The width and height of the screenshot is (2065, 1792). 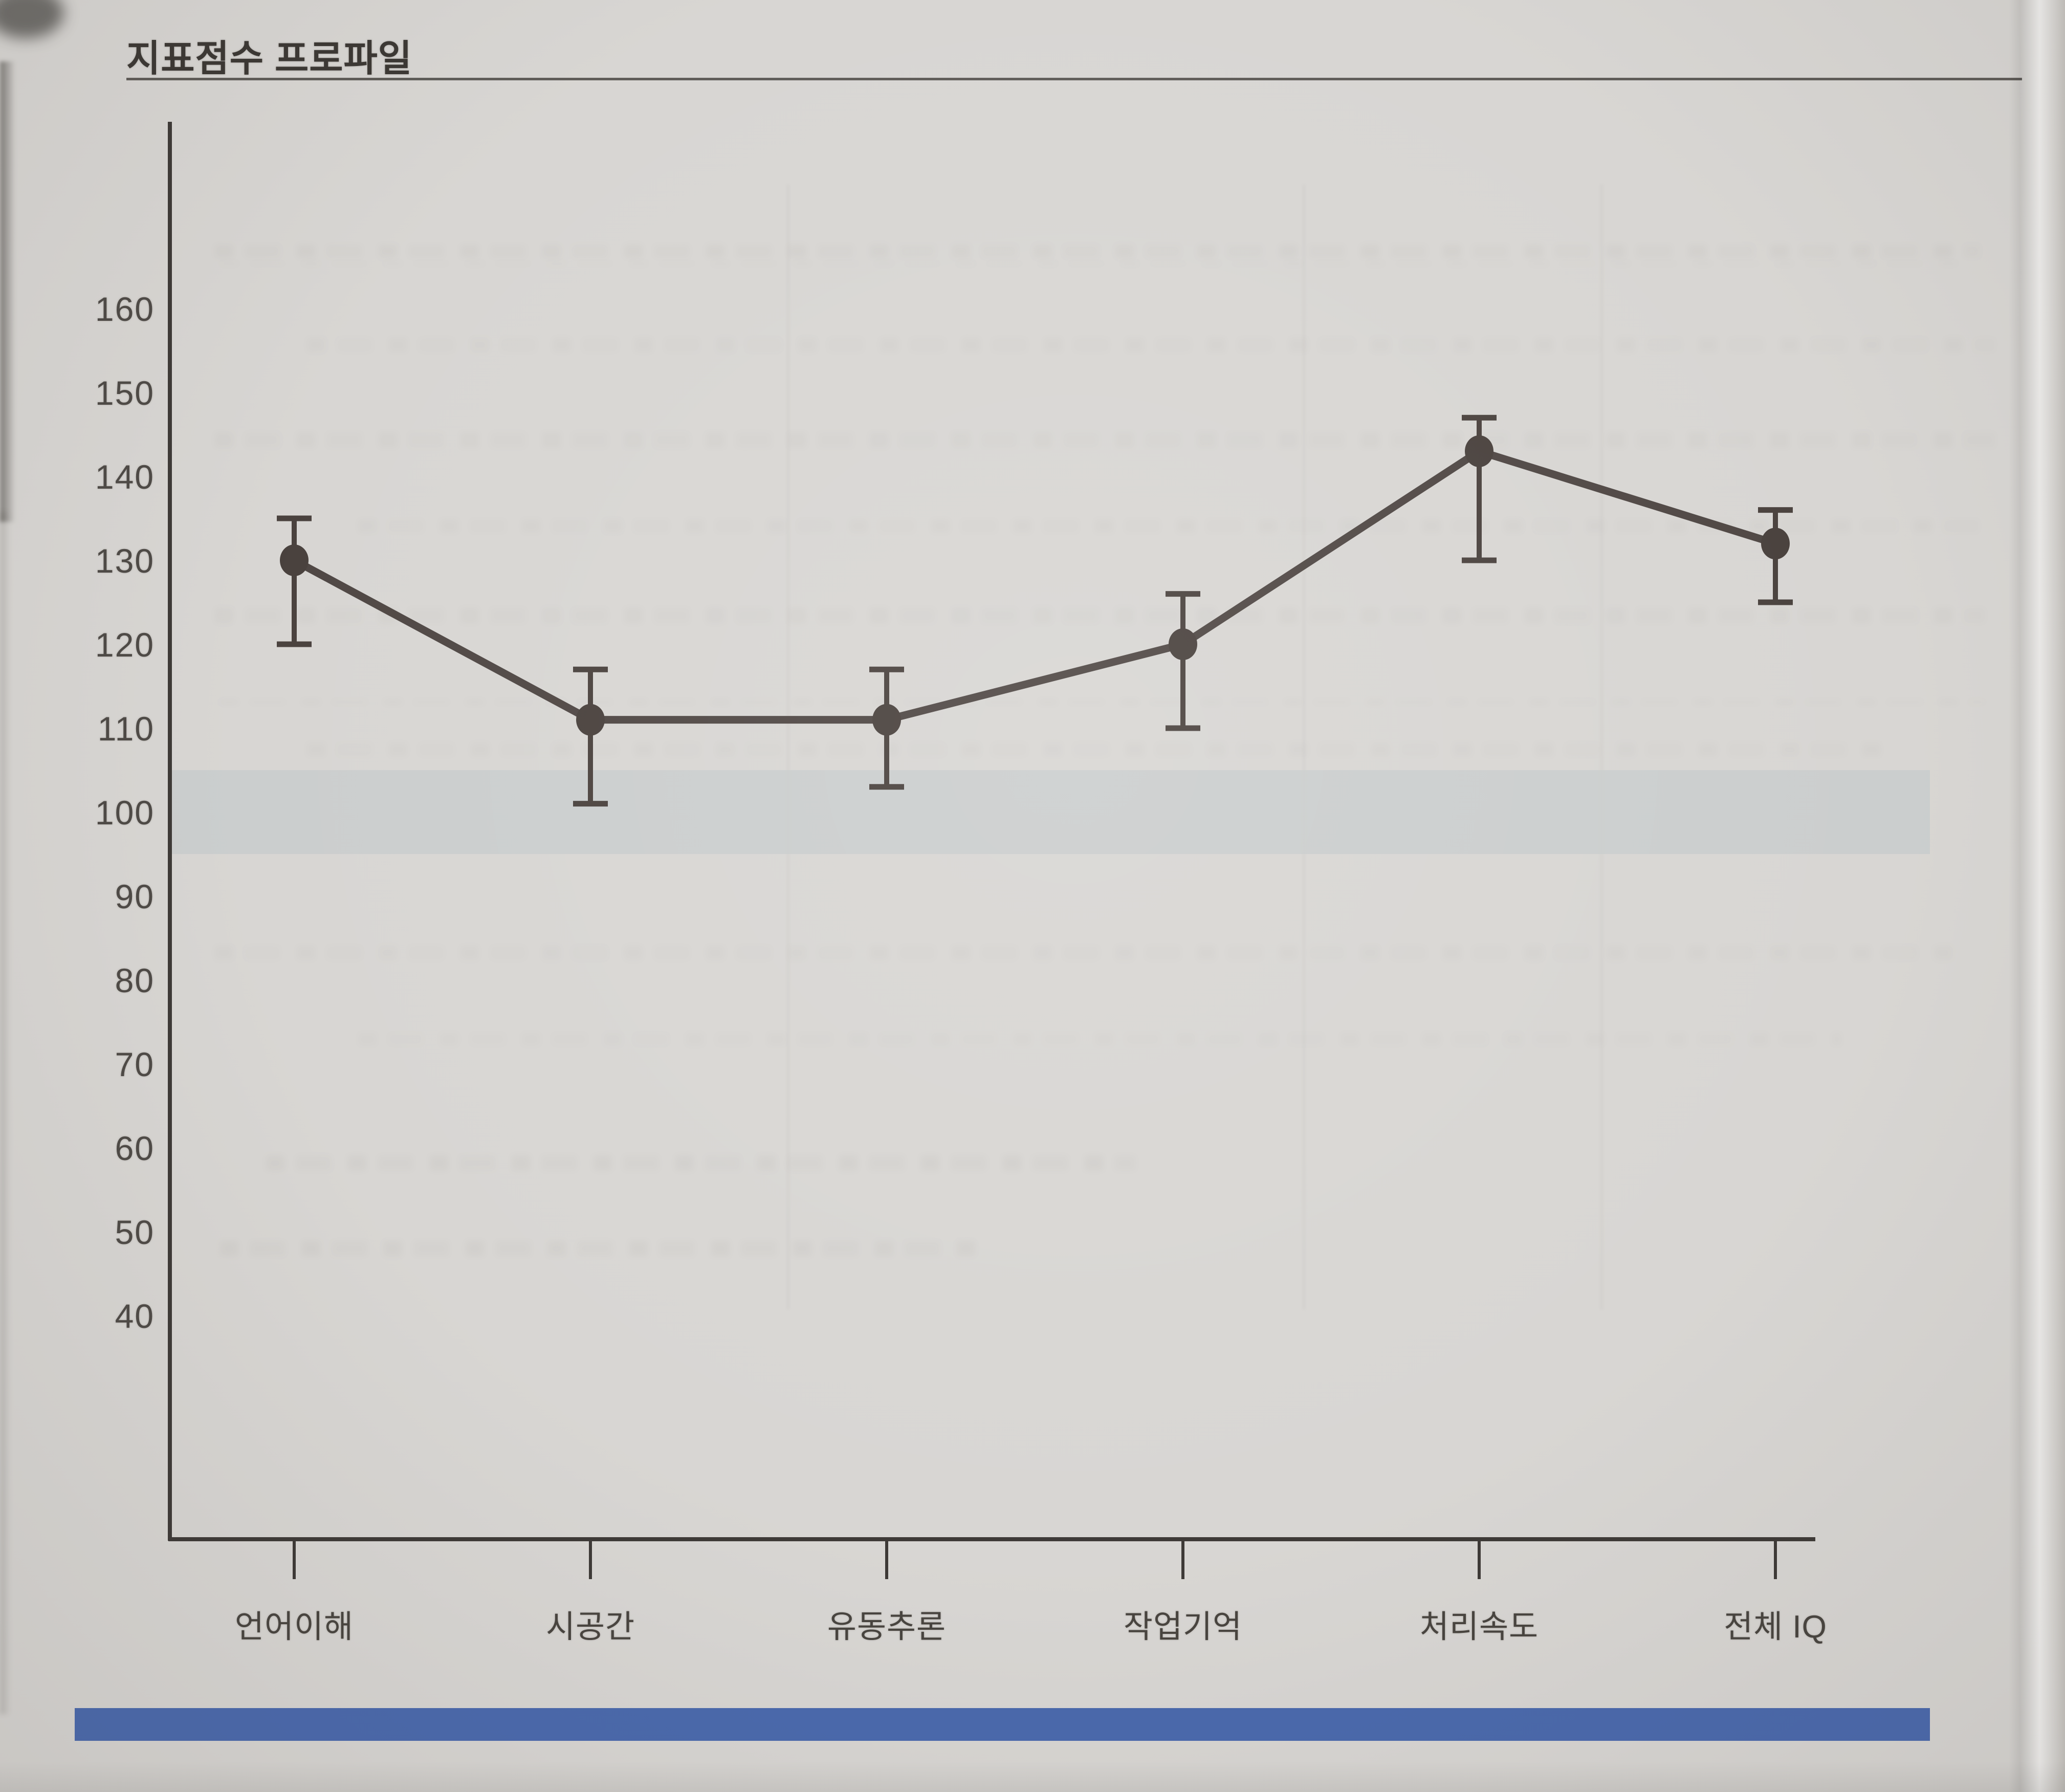 I want to click on page-title: 지표점수 프로파일, so click(x=269, y=58).